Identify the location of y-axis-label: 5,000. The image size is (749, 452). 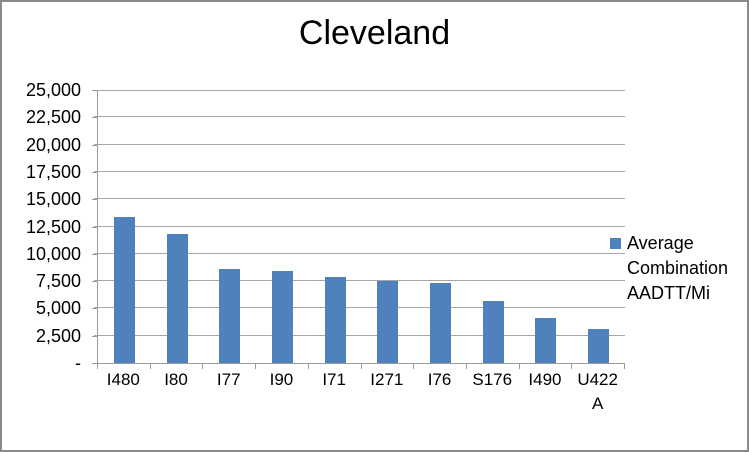
(58, 308).